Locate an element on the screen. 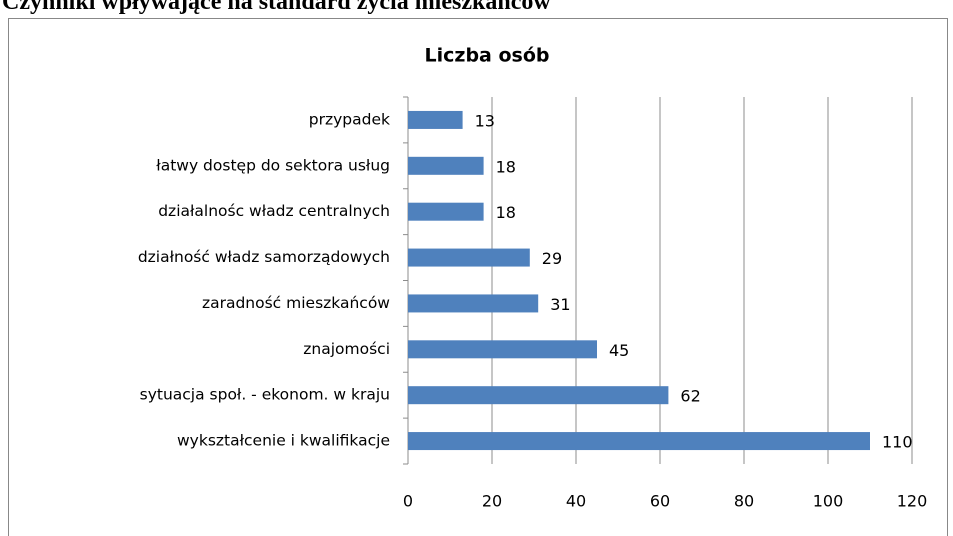 The image size is (953, 536). value-label: 29 is located at coordinates (552, 258).